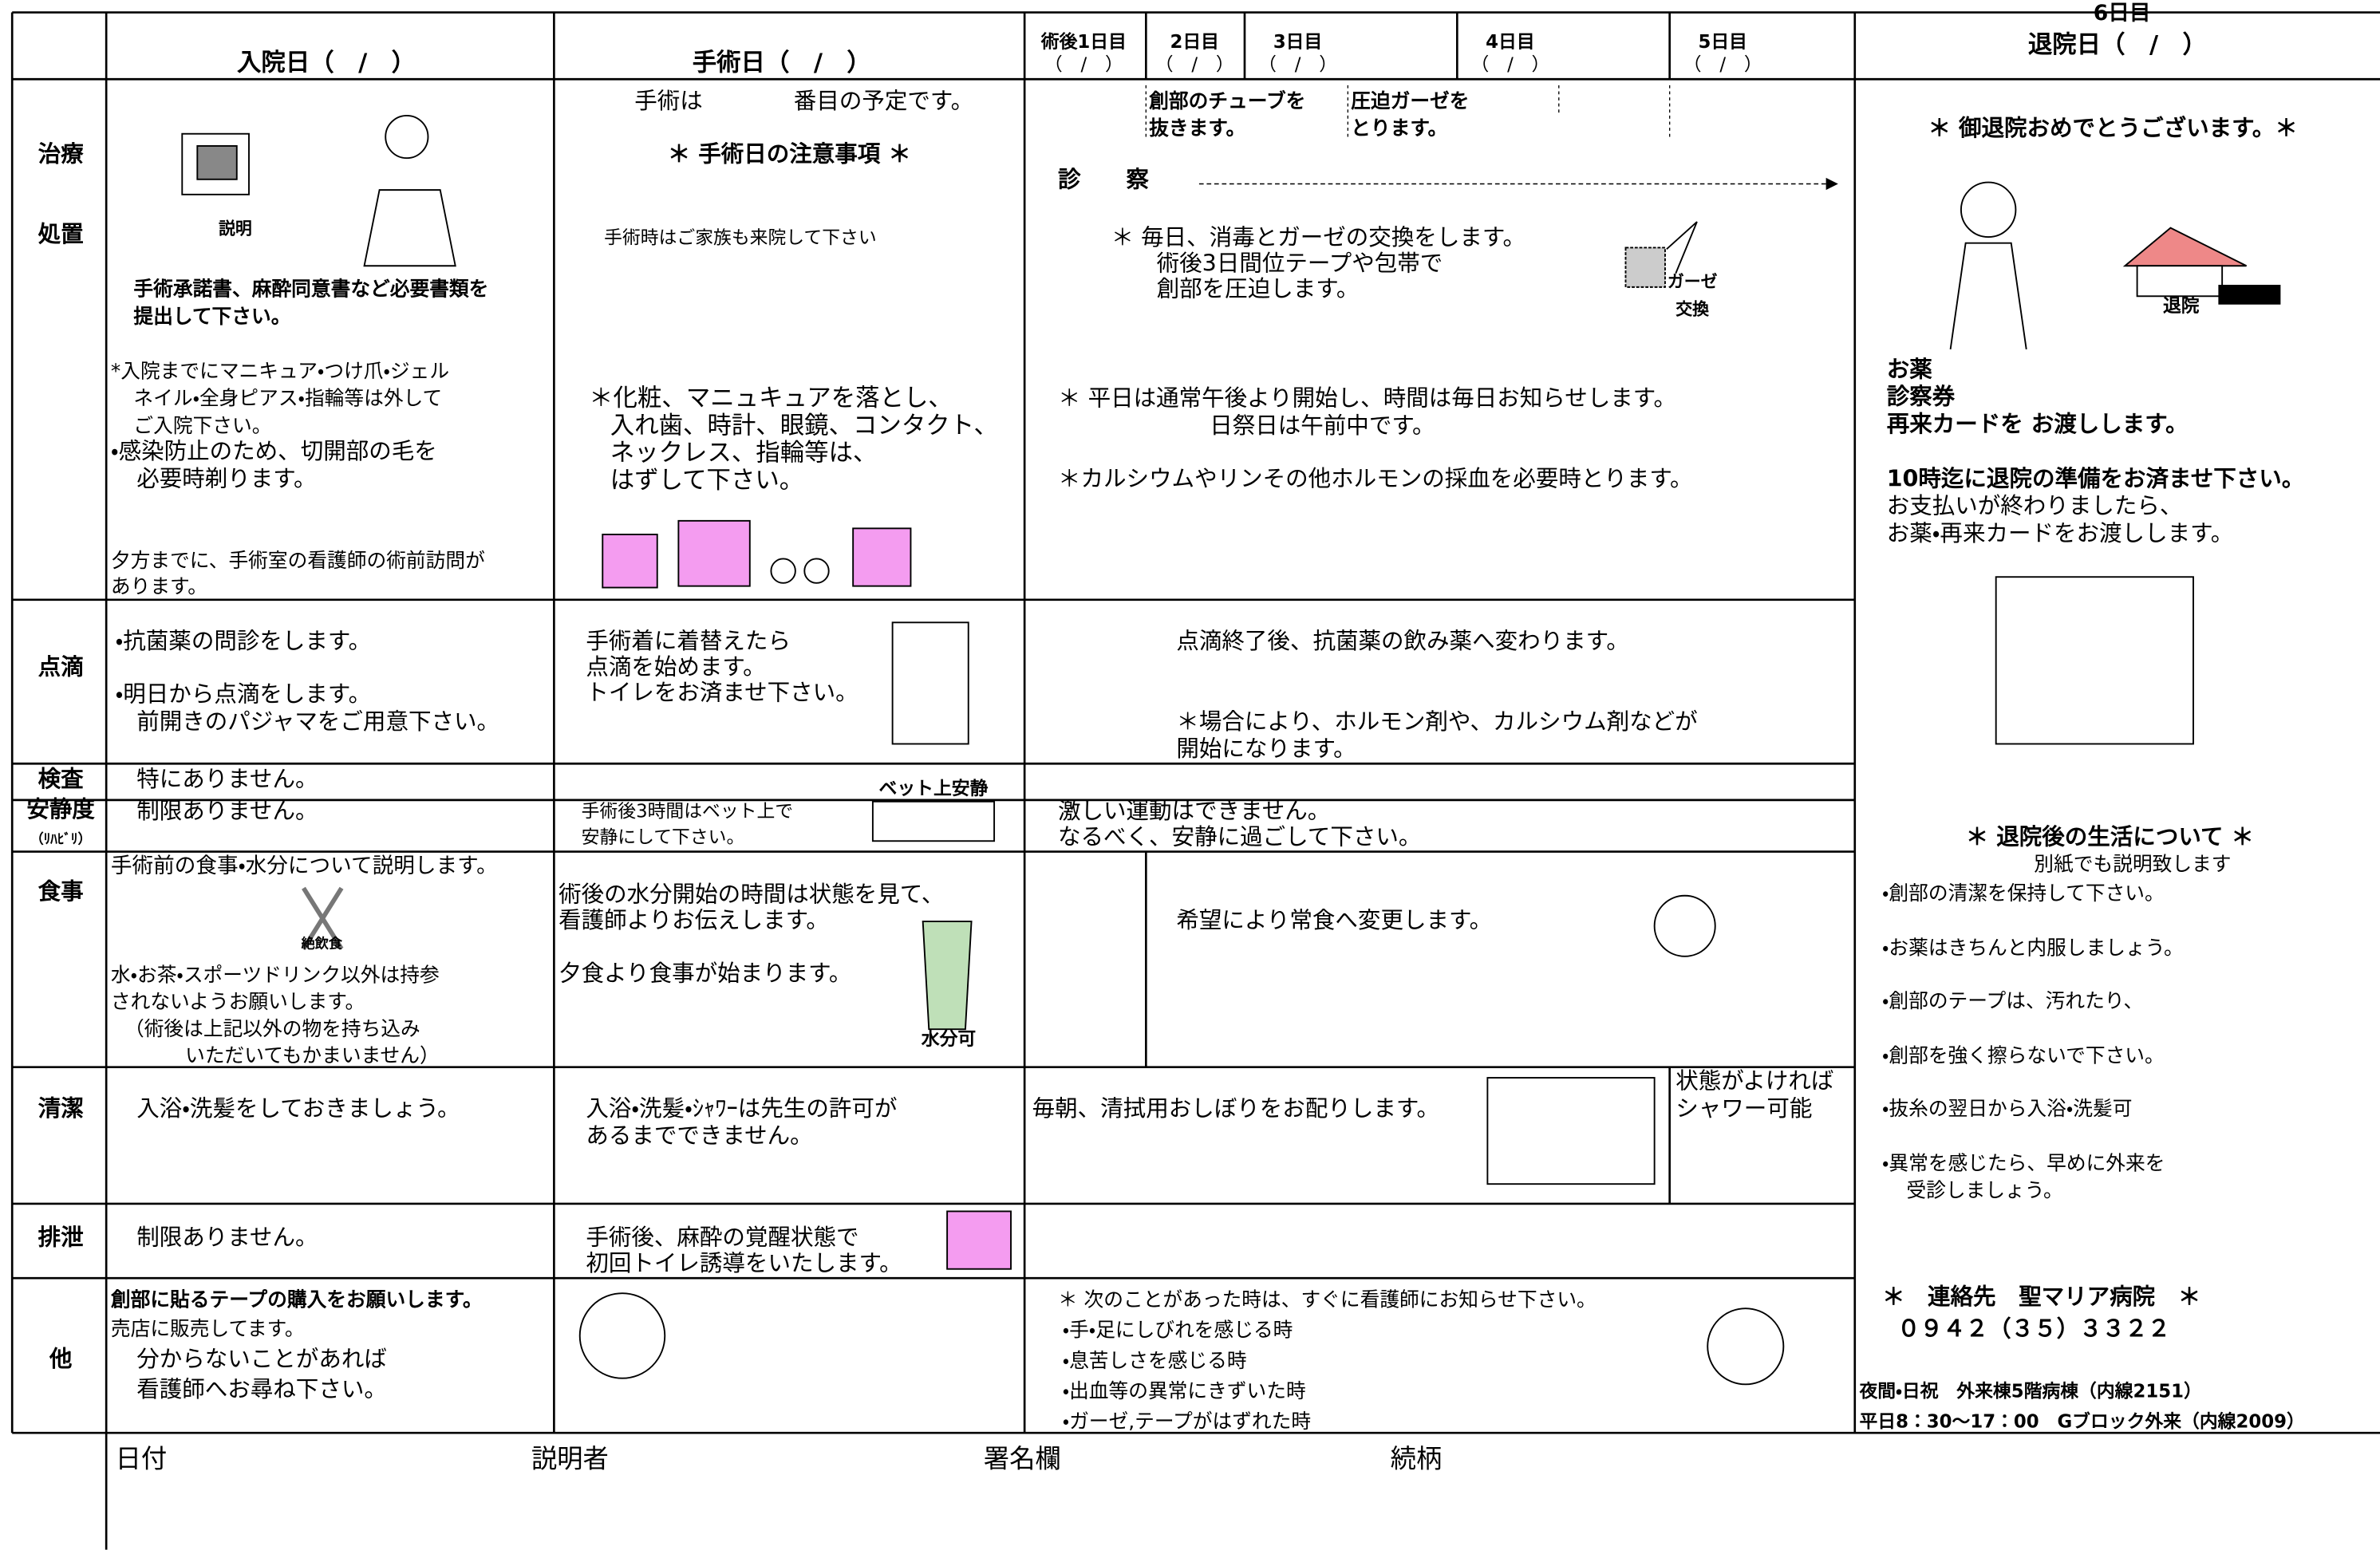 This screenshot has height=1550, width=2380. What do you see at coordinates (2023, 893) in the screenshot?
I see `text-line: ・創部の清潔を保持して下さい。` at bounding box center [2023, 893].